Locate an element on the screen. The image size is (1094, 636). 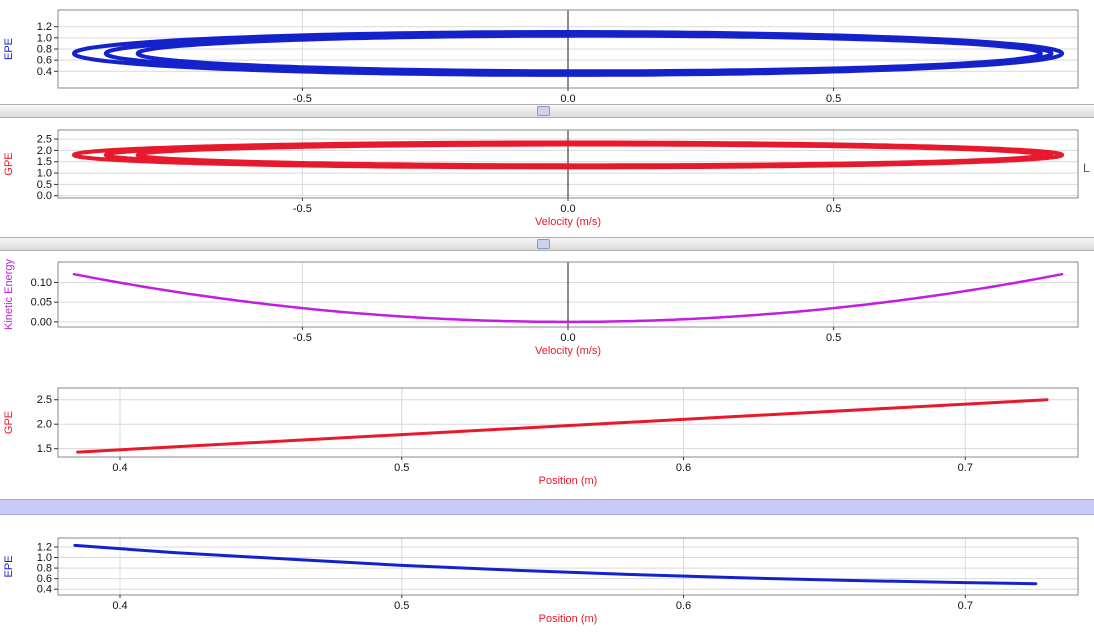
series-gpe-vs-velocity is located at coordinates (589, 155).